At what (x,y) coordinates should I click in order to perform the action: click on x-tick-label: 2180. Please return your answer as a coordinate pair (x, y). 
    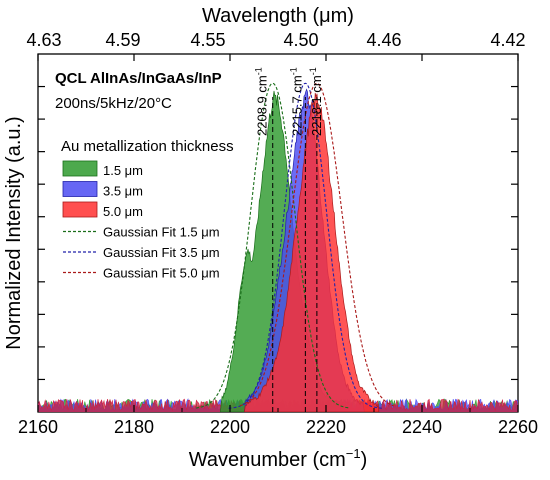
    Looking at the image, I should click on (134, 427).